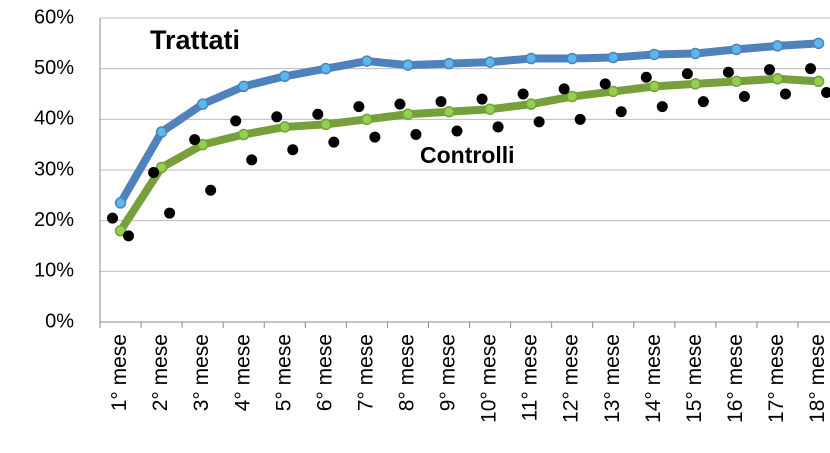  I want to click on x-tick-label: 6° mese, so click(324, 372).